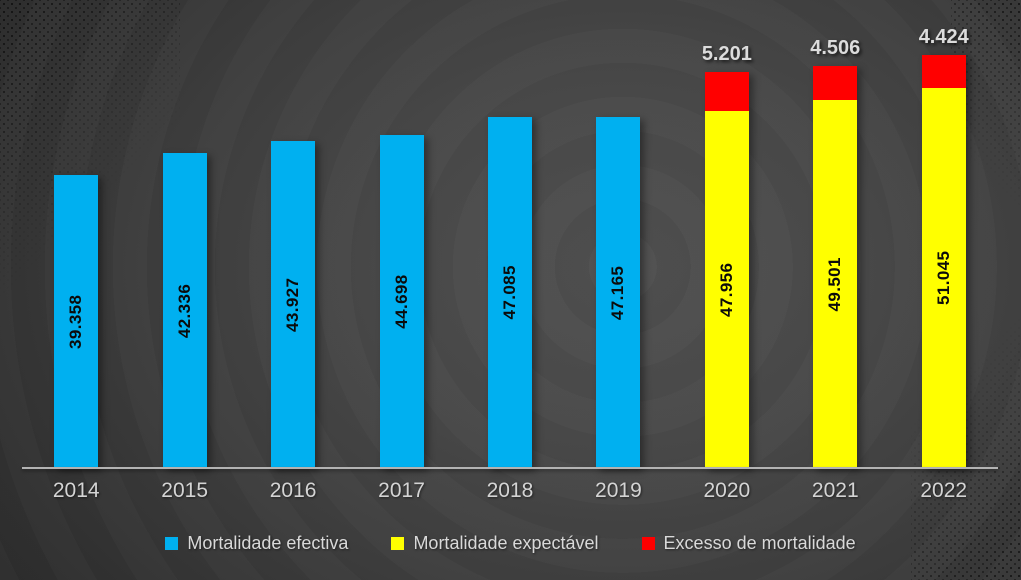  I want to click on bar-column-2014: 39.358, so click(76, 234).